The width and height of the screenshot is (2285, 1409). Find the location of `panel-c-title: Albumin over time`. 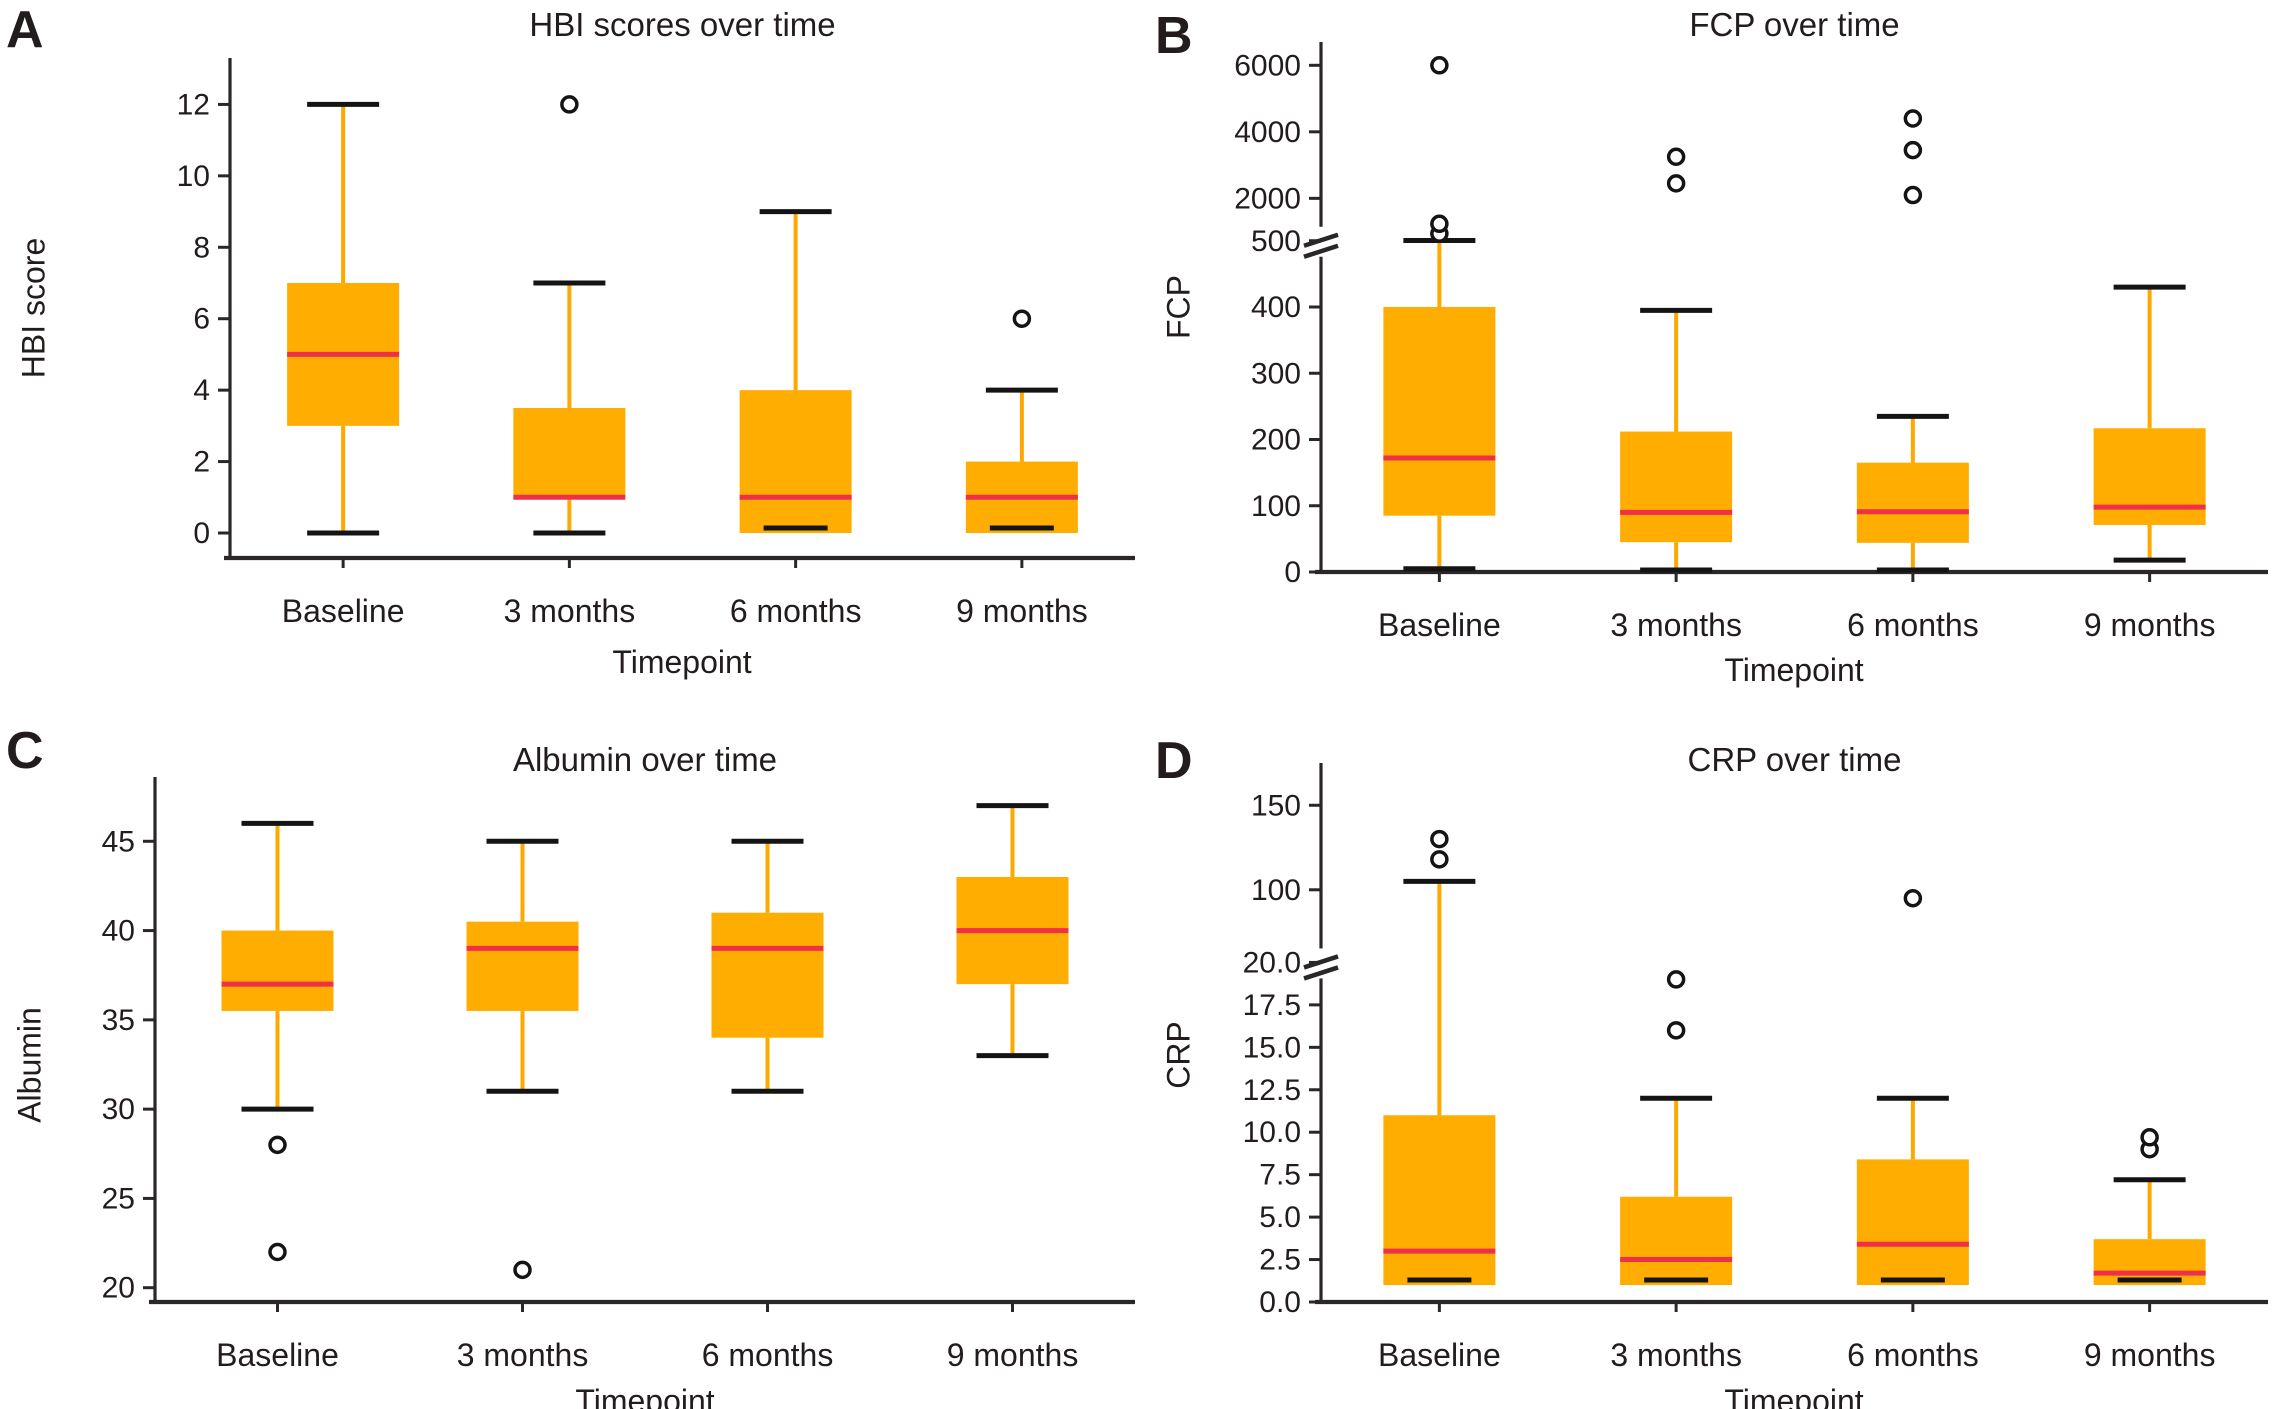

panel-c-title: Albumin over time is located at coordinates (645, 759).